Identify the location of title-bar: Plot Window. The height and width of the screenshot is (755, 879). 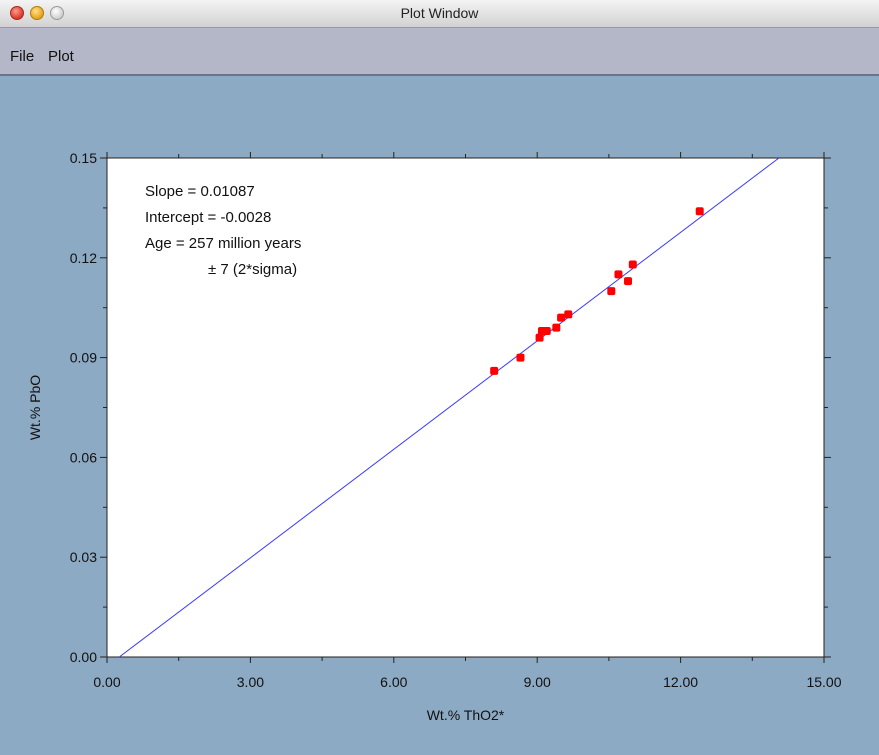
(439, 14).